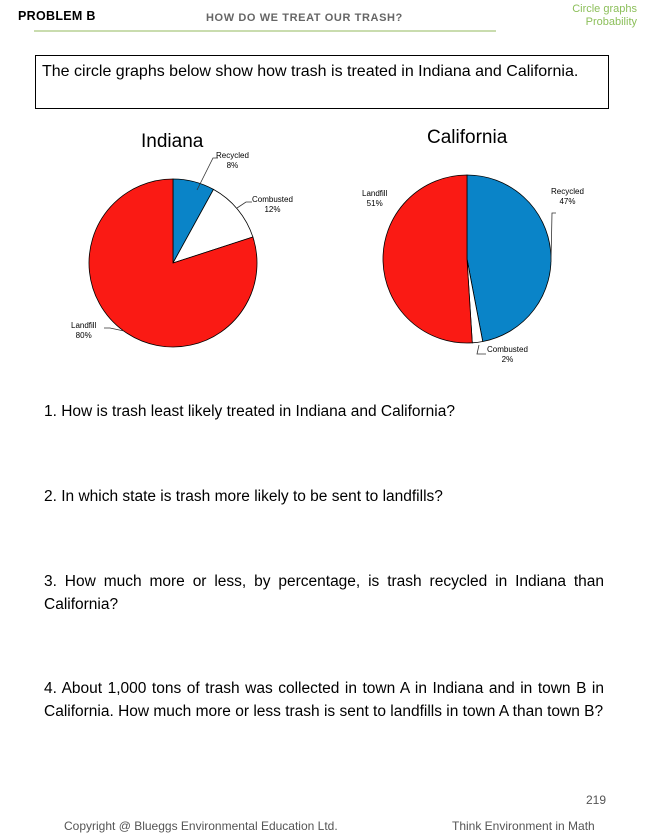  I want to click on leader-indiana-combusted, so click(244, 205).